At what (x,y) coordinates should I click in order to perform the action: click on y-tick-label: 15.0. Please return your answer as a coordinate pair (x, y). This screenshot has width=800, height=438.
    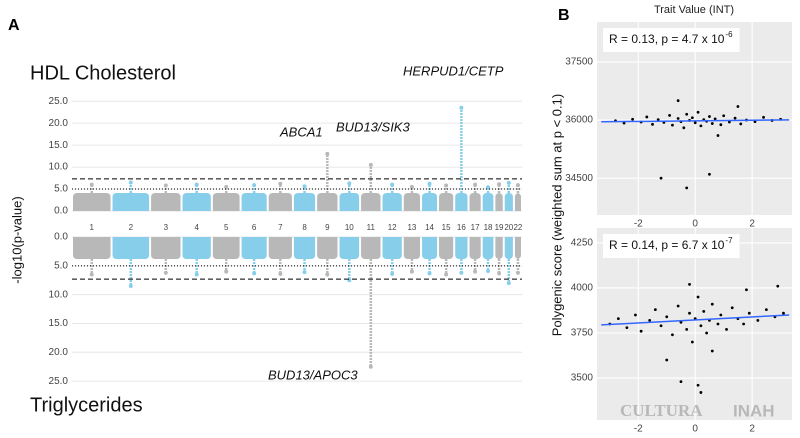
    Looking at the image, I should click on (59, 323).